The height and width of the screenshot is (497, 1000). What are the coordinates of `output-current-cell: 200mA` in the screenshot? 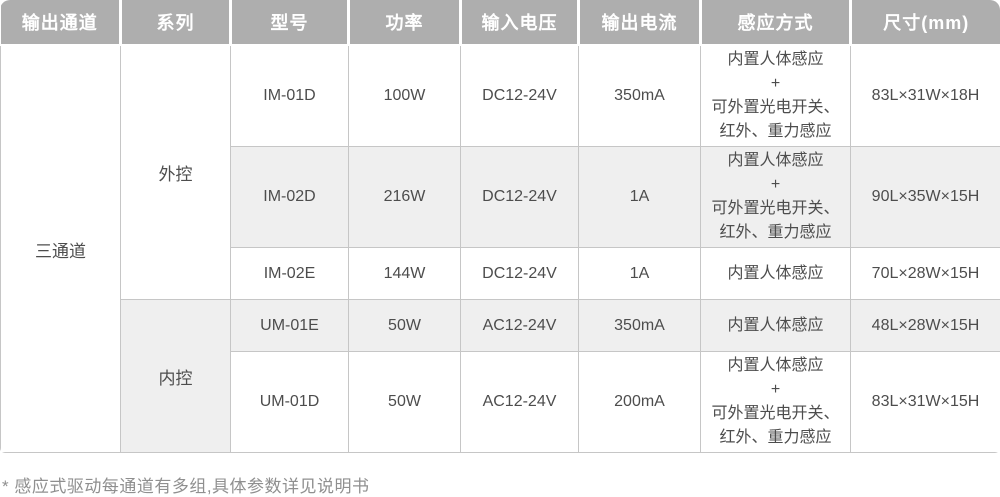 It's located at (640, 402).